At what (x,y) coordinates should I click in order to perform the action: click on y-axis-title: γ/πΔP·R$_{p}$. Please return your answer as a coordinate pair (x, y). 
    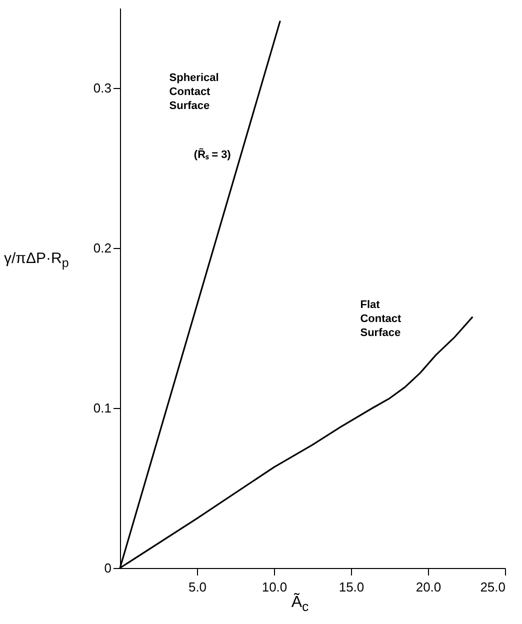
    Looking at the image, I should click on (36, 260).